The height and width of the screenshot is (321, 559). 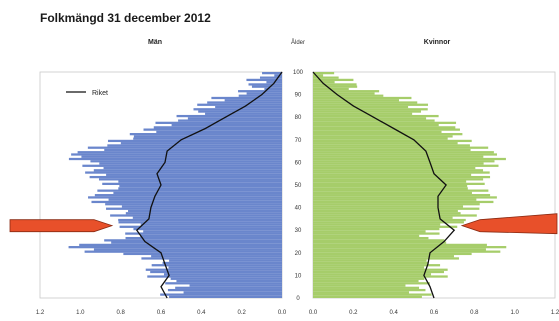 What do you see at coordinates (555, 313) in the screenshot?
I see `women-x-tick-label: 1.2` at bounding box center [555, 313].